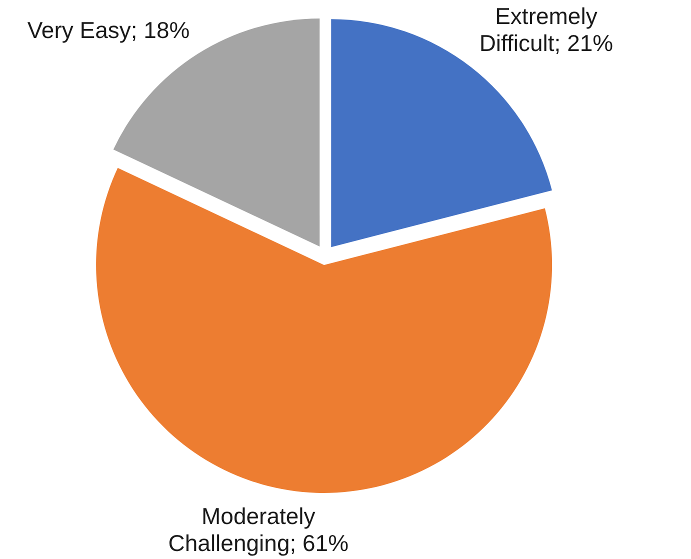 This screenshot has width=691, height=559. I want to click on slice-label: Extremely Difficult; 21%, so click(546, 30).